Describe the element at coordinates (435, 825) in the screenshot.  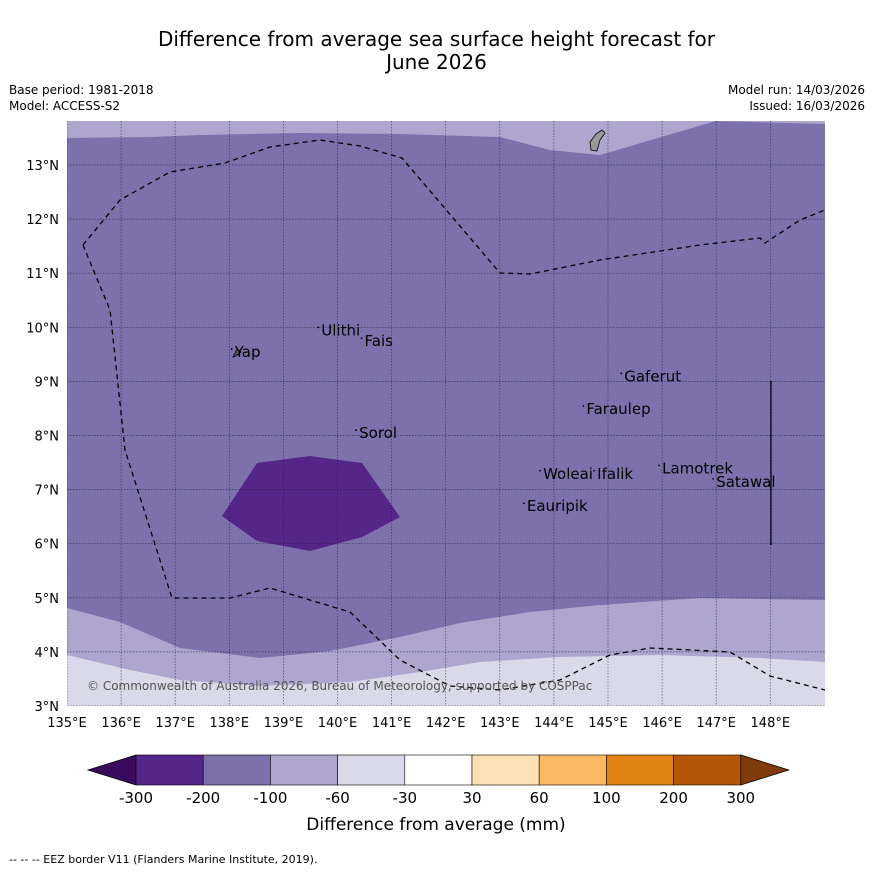
I see `colorbar-label: Difference from average (mm)` at that location.